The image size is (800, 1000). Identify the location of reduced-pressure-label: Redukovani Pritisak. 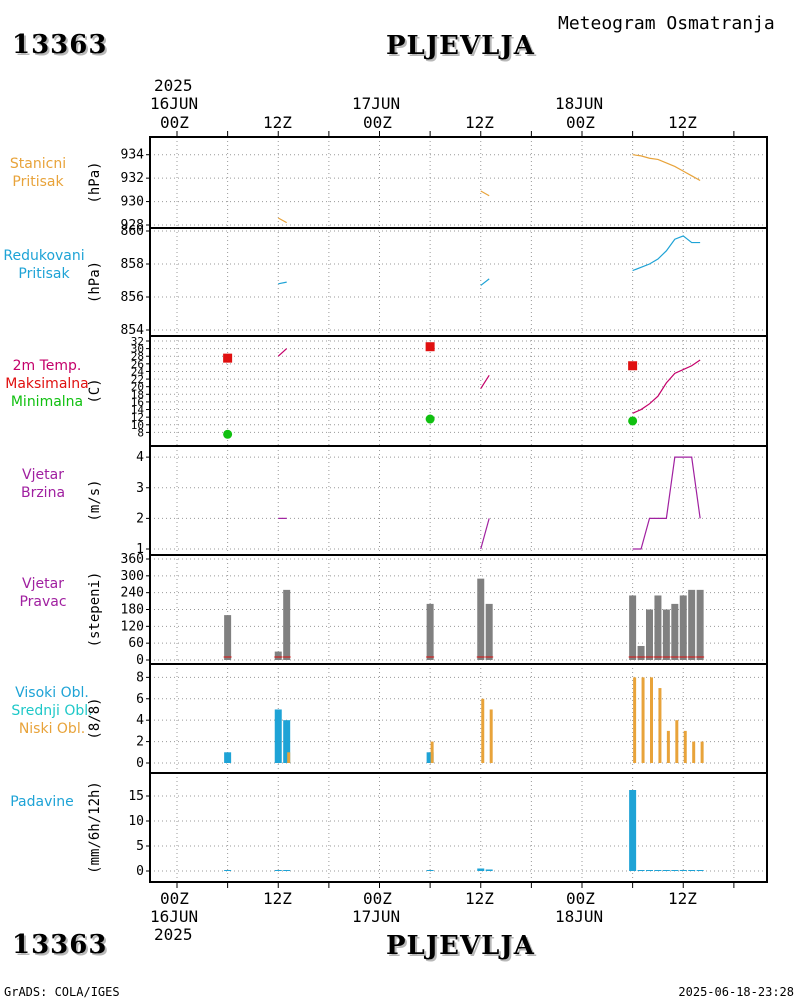
(49, 265).